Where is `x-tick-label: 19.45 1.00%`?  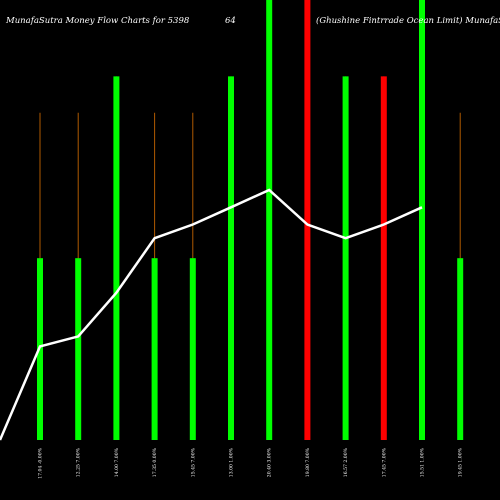
x-tick-label: 19.45 1.00% is located at coordinates (461, 462).